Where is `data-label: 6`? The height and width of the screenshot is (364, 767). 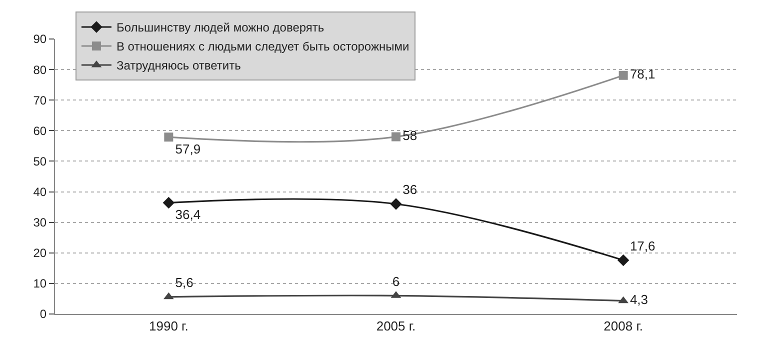
data-label: 6 is located at coordinates (396, 281).